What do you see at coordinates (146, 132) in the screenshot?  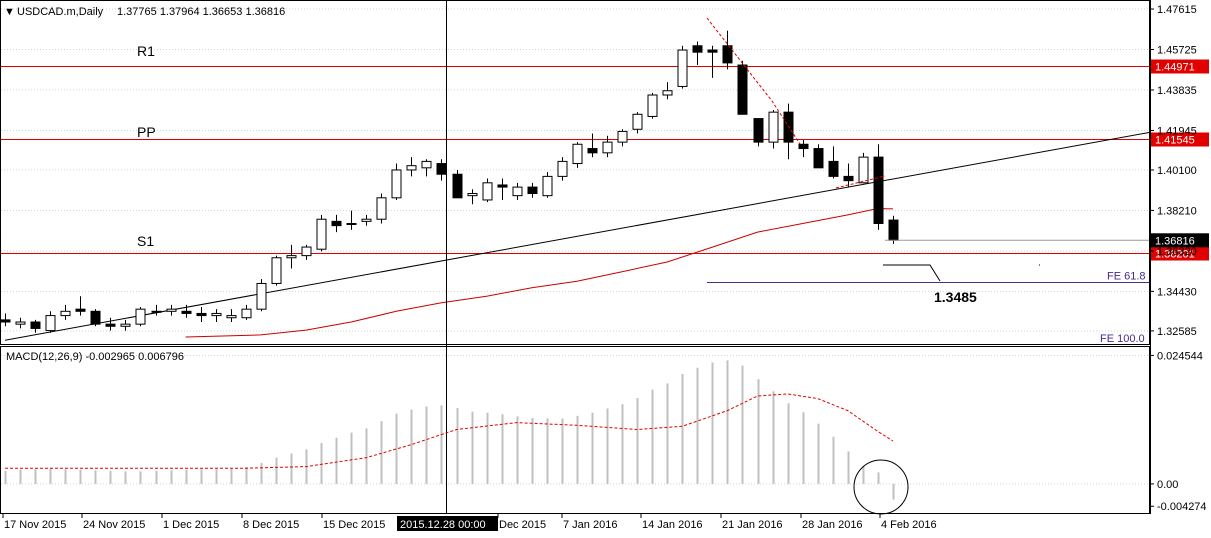 I see `pivot-name-label: PP` at bounding box center [146, 132].